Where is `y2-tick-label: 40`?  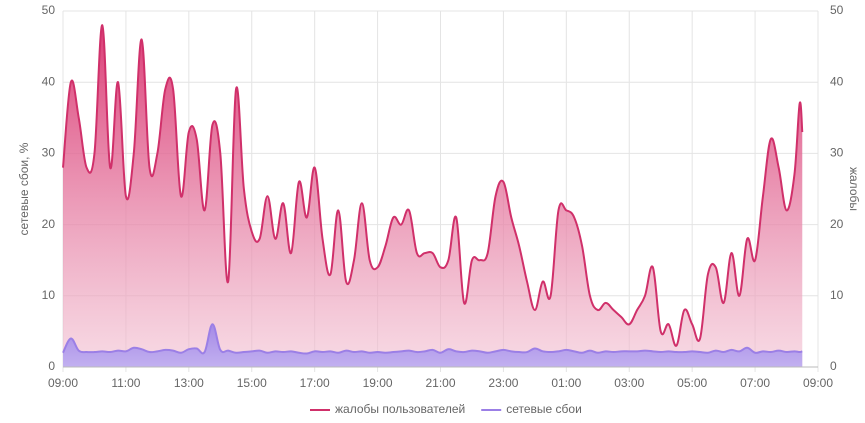 y2-tick-label: 40 is located at coordinates (837, 81).